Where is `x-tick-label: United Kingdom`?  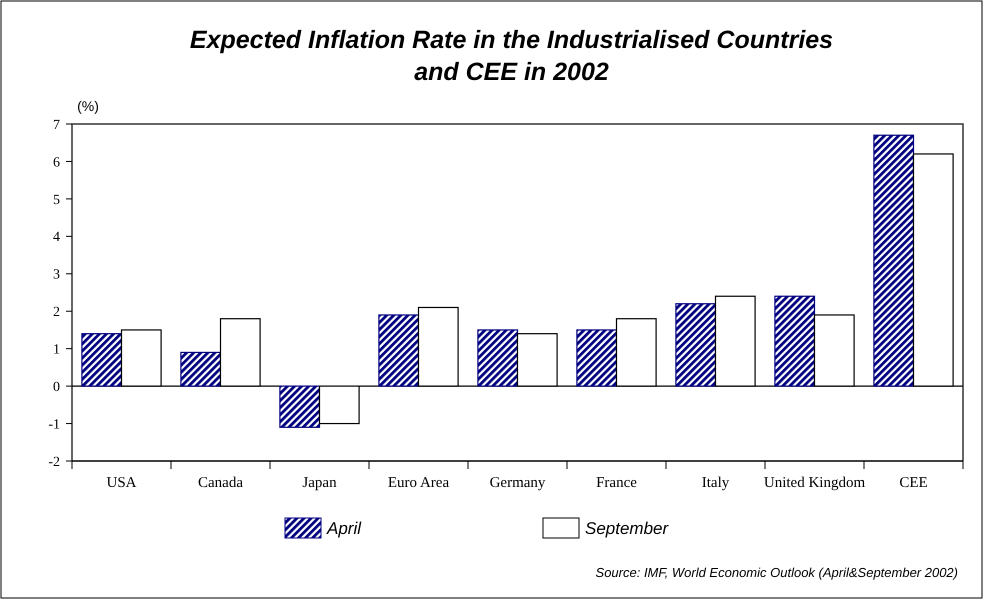 x-tick-label: United Kingdom is located at coordinates (815, 483).